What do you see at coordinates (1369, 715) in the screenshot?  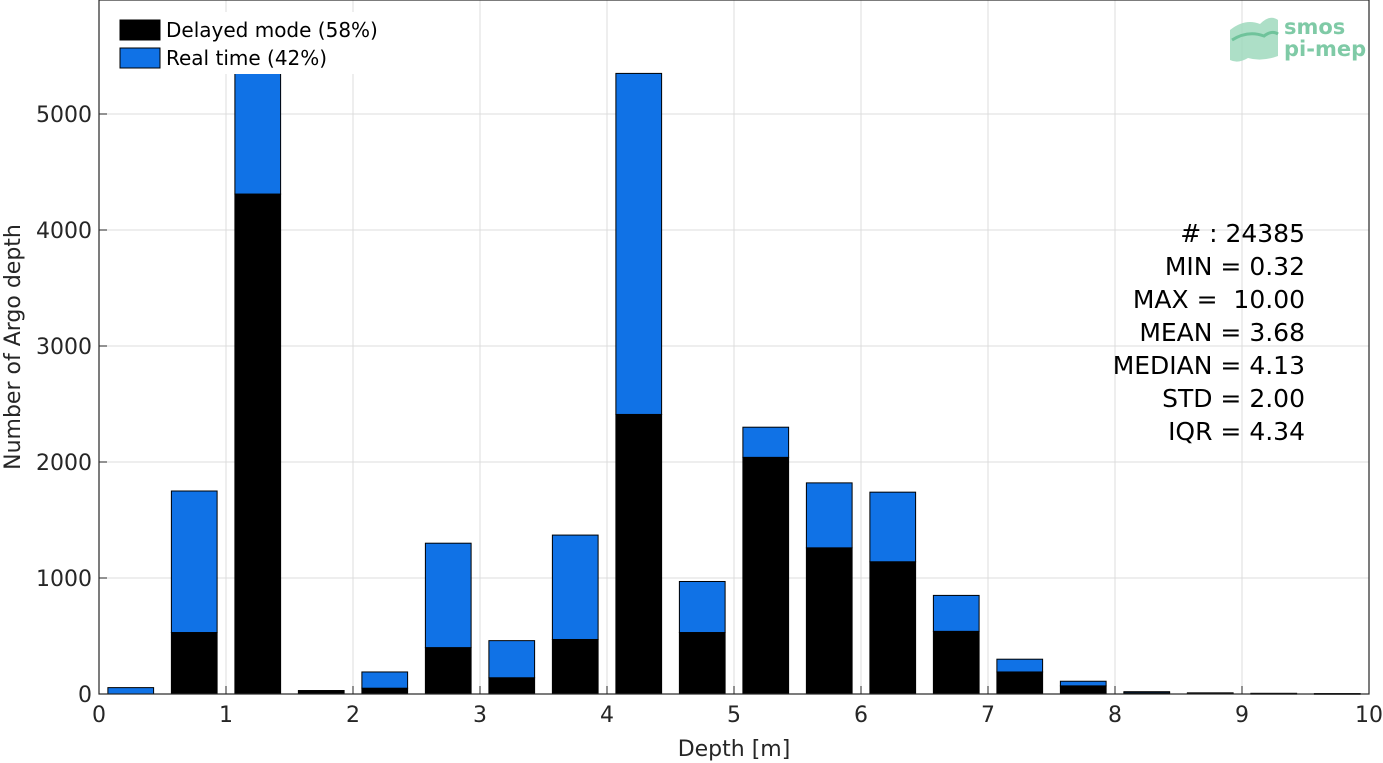 I see `x-tick-label: 10` at bounding box center [1369, 715].